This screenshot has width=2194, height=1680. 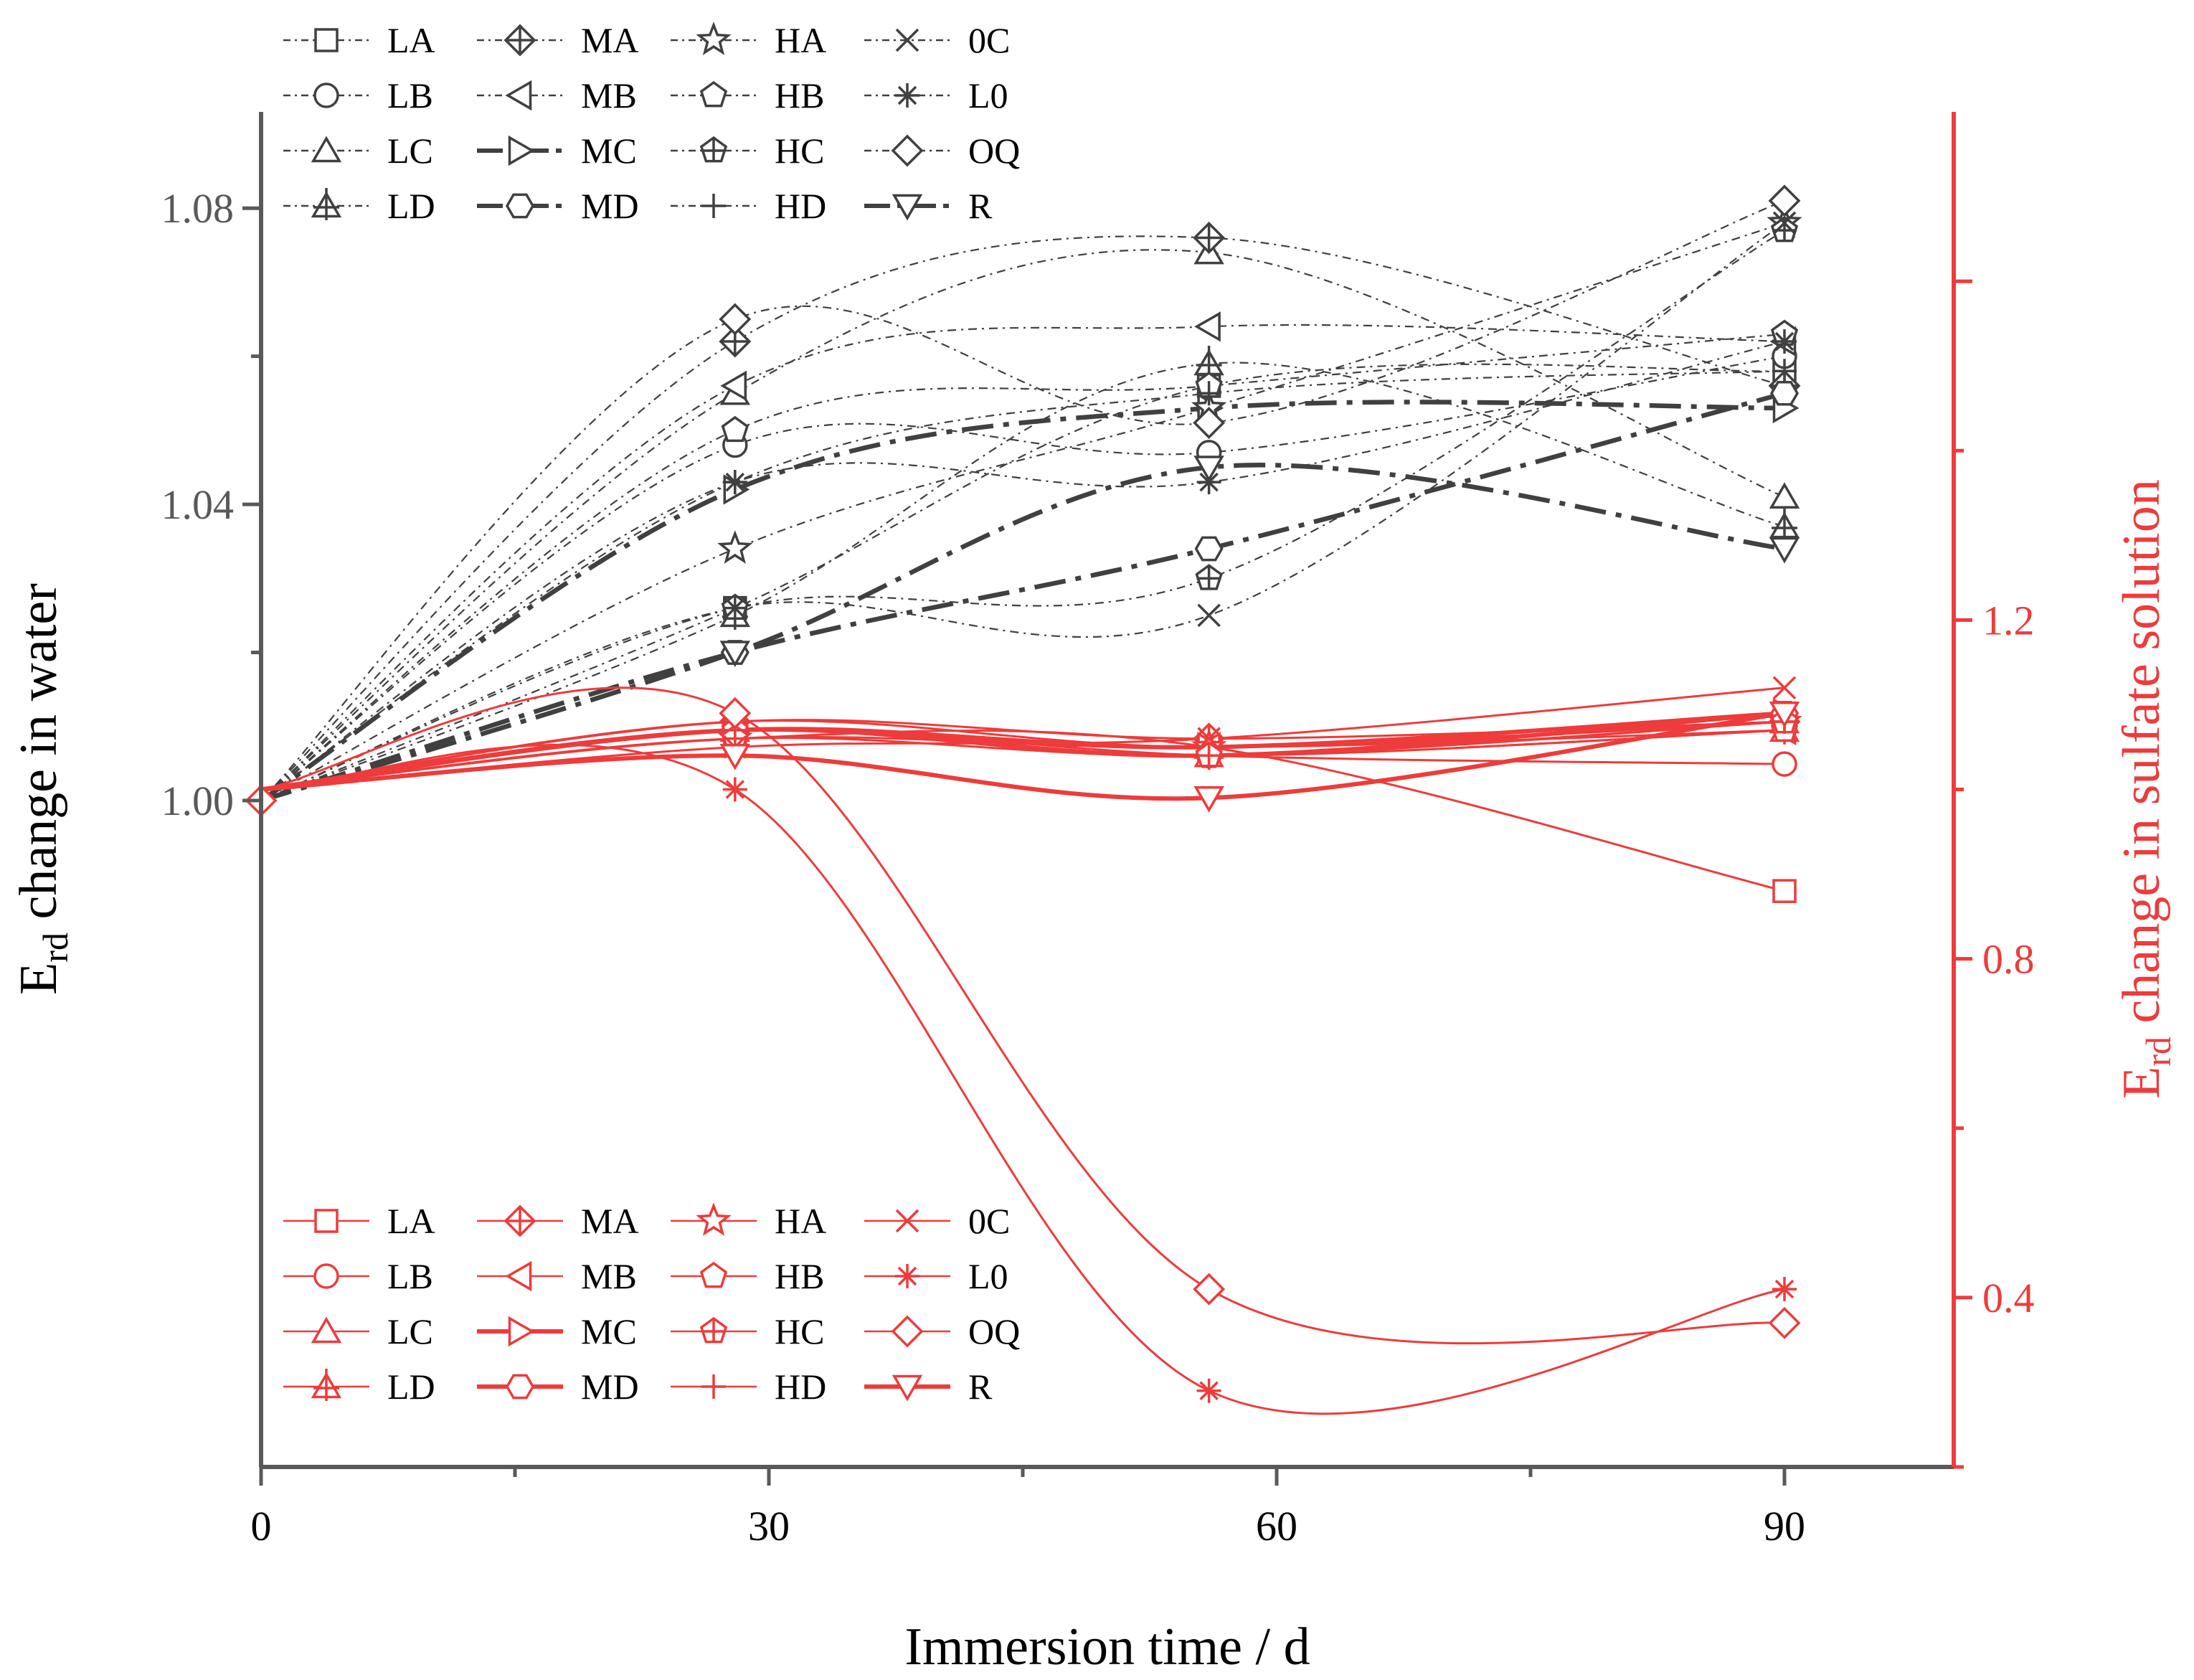 What do you see at coordinates (651, 1304) in the screenshot?
I see `legend-sulfate: LA LB LC LD MA MB MC MD HA HB HC HD 0C L0 OQ R` at bounding box center [651, 1304].